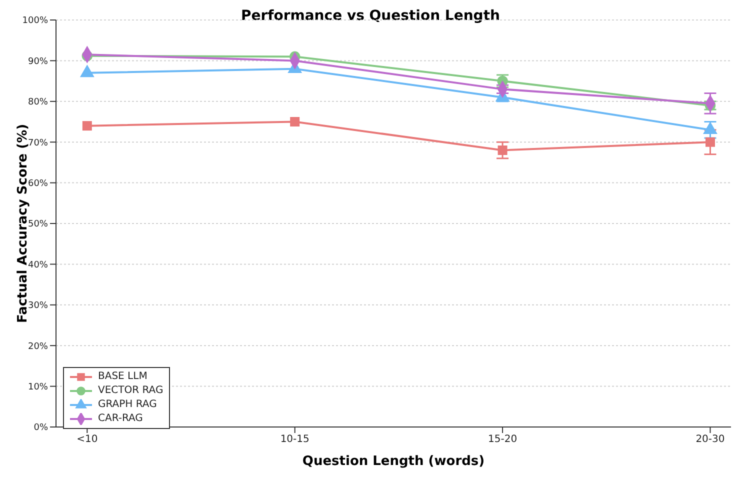 Image resolution: width=733 pixels, height=487 pixels. What do you see at coordinates (127, 405) in the screenshot?
I see `legend-label: GRAPH RAG` at bounding box center [127, 405].